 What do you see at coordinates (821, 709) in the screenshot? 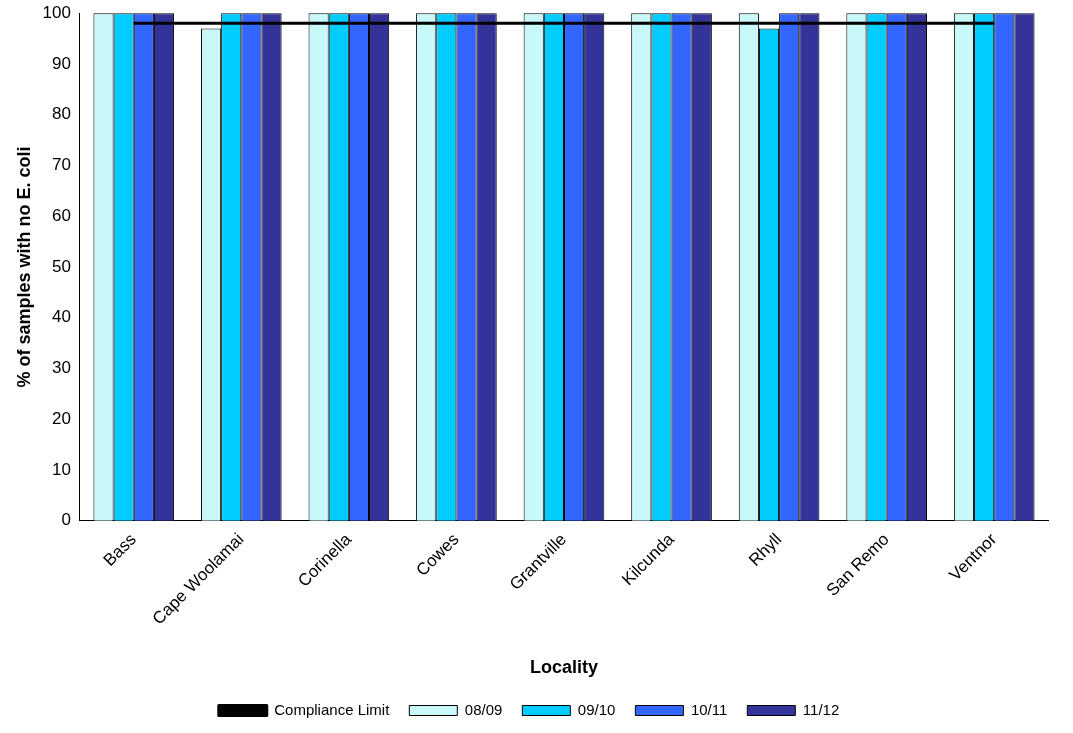
I see `legend-label: 11/12` at bounding box center [821, 709].